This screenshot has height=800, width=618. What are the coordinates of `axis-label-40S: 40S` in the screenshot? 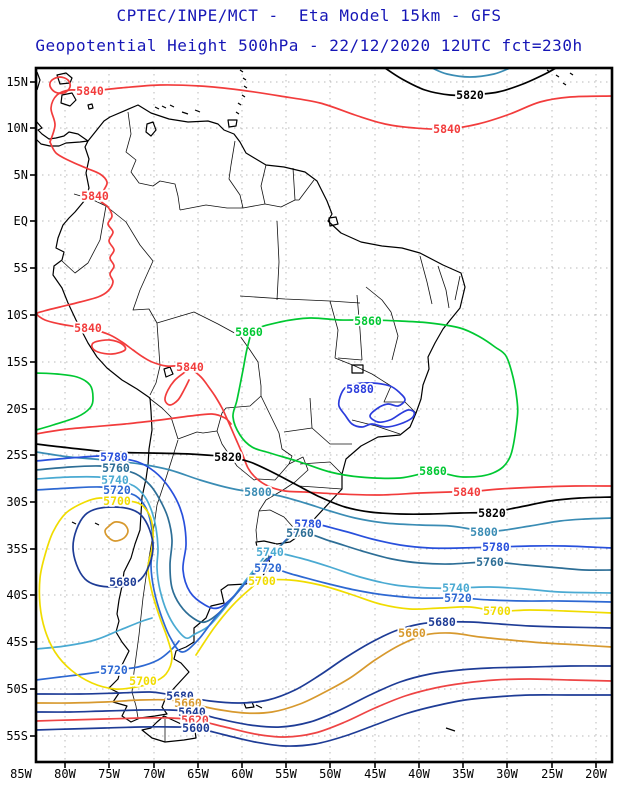 It's located at (17, 595).